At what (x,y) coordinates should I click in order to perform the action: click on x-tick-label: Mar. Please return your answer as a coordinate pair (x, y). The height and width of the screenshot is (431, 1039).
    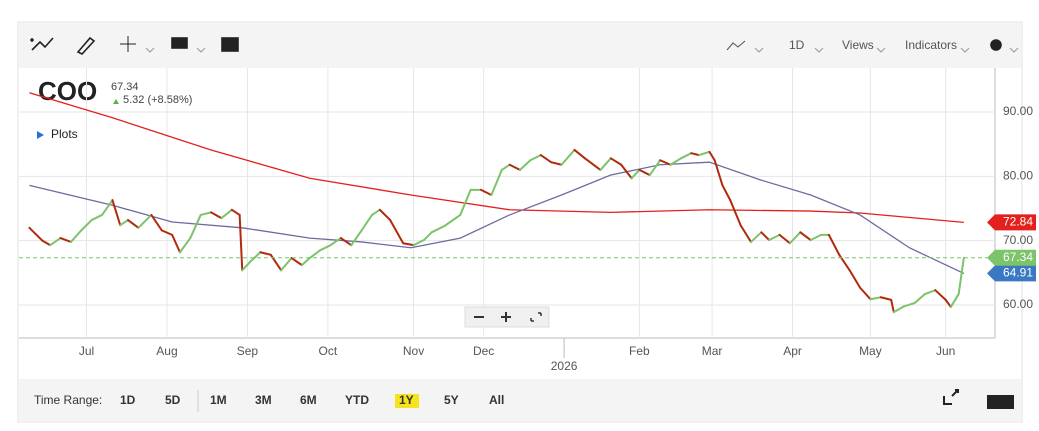
    Looking at the image, I should click on (712, 351).